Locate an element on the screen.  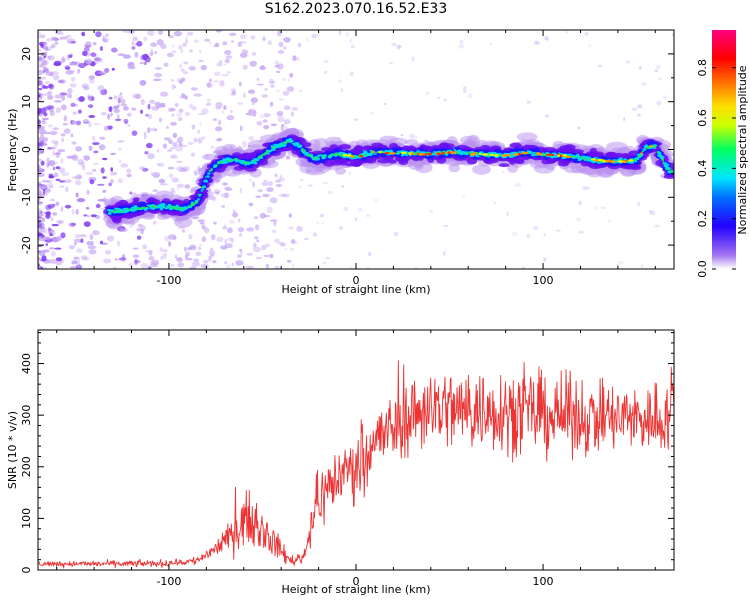
spectrogram-ridge is located at coordinates (388, 179).